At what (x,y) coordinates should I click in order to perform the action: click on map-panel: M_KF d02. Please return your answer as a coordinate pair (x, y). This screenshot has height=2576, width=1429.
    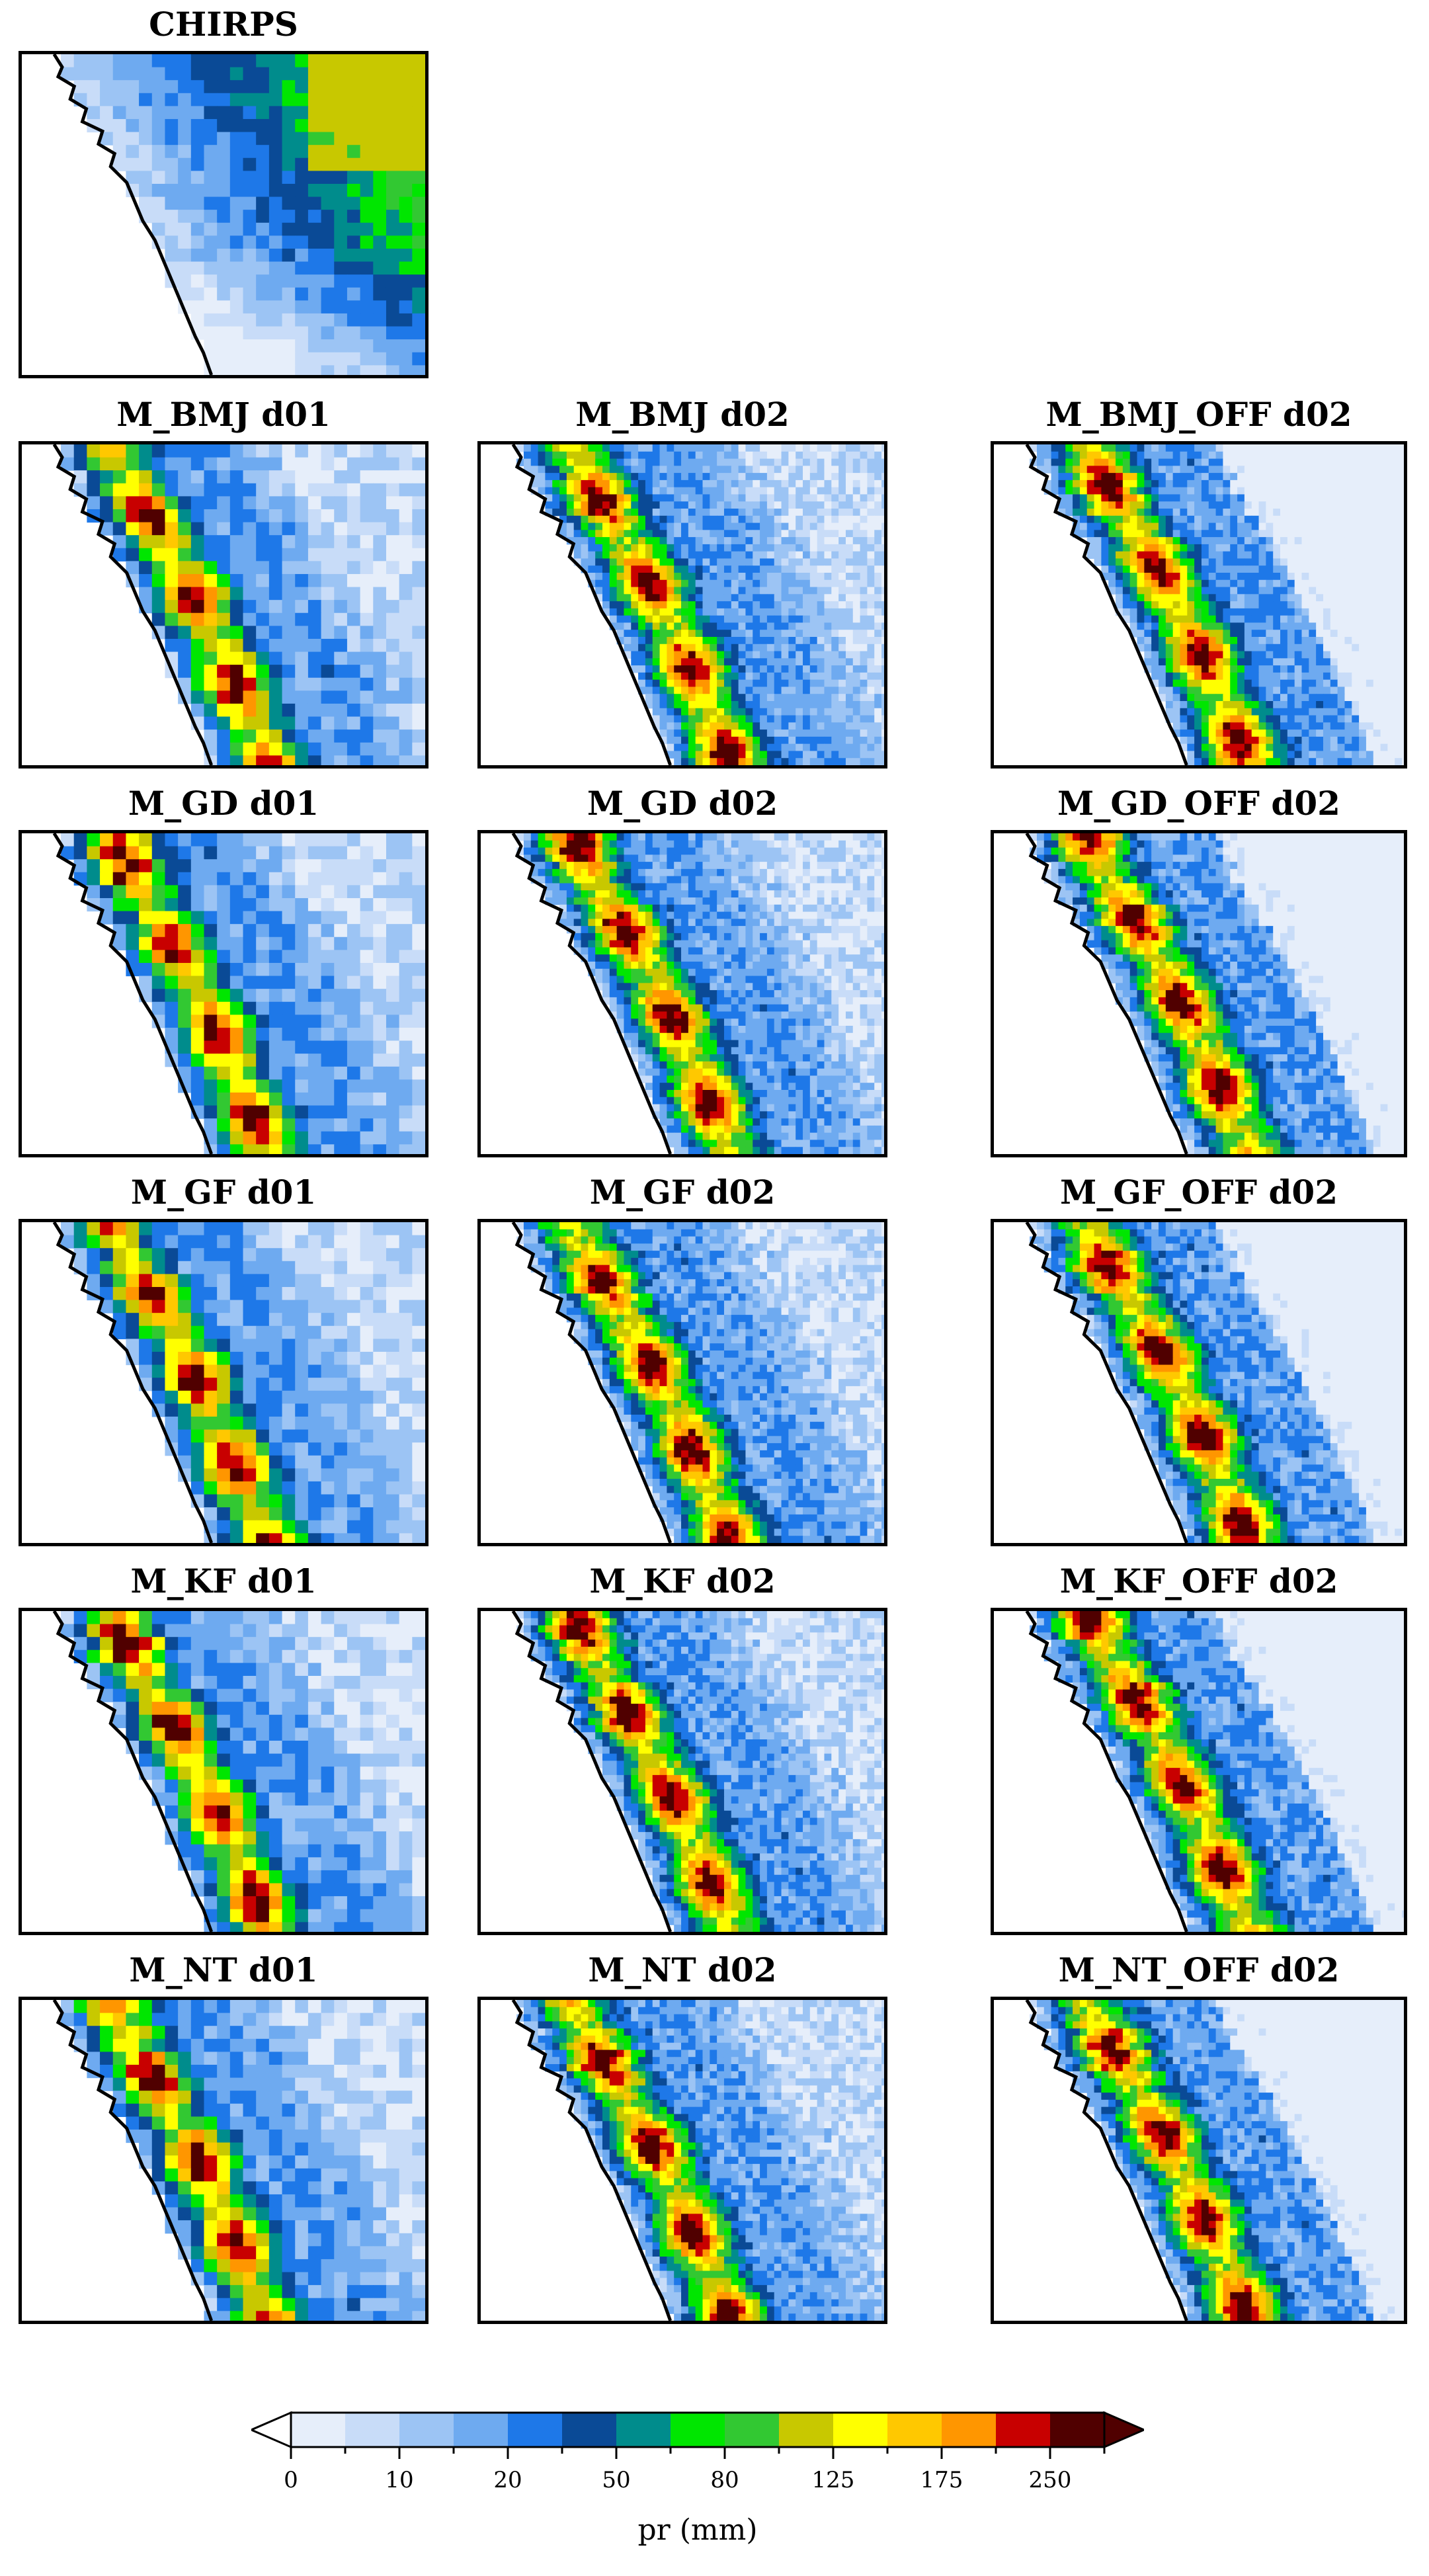
    Looking at the image, I should click on (682, 1748).